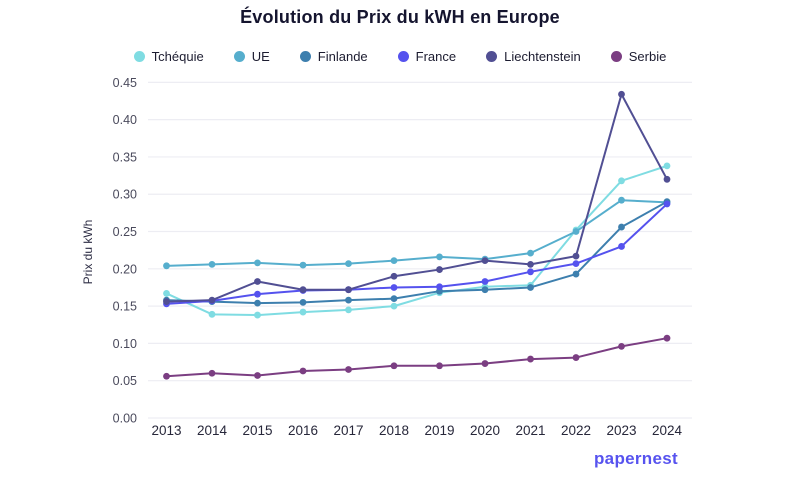  What do you see at coordinates (439, 430) in the screenshot?
I see `x-tick-label: 2019` at bounding box center [439, 430].